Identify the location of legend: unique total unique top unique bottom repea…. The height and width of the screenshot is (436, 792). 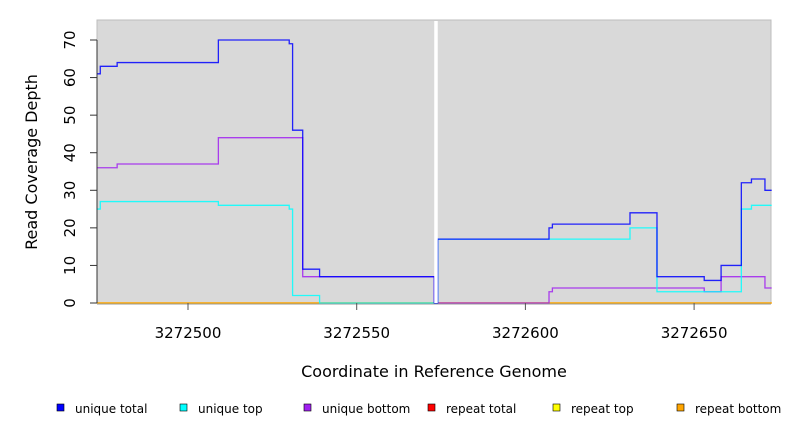
(418, 409).